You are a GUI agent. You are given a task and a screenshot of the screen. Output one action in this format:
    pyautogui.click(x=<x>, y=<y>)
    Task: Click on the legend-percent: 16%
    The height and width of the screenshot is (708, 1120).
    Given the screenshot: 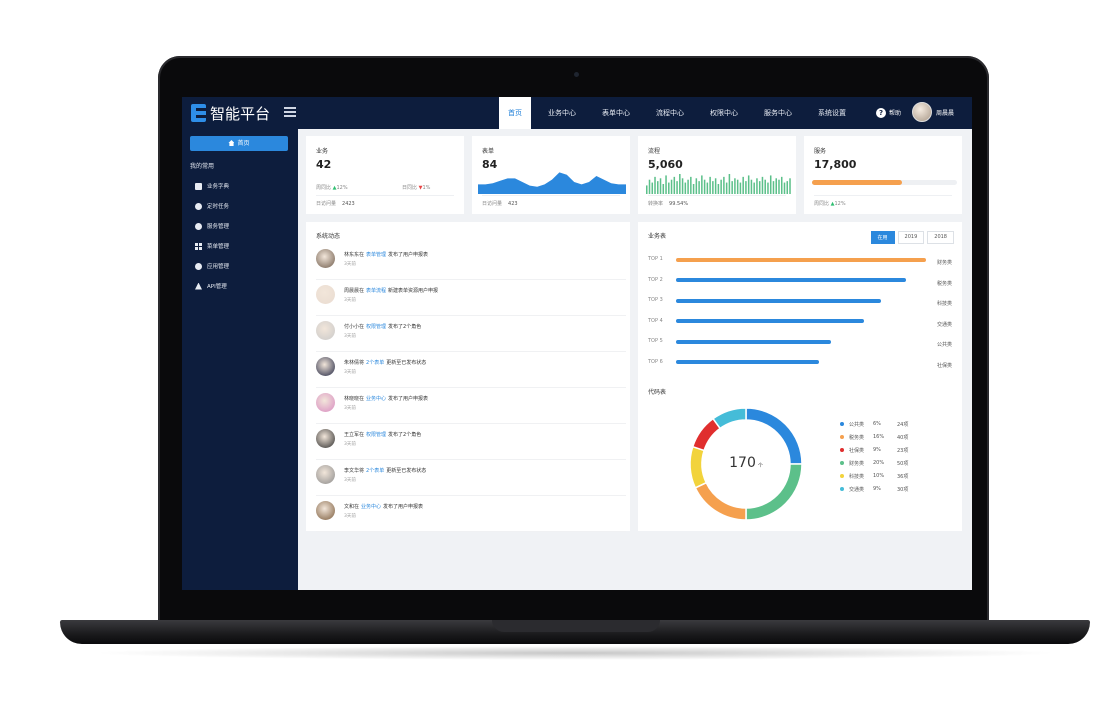 What is the action you would take?
    pyautogui.click(x=879, y=437)
    